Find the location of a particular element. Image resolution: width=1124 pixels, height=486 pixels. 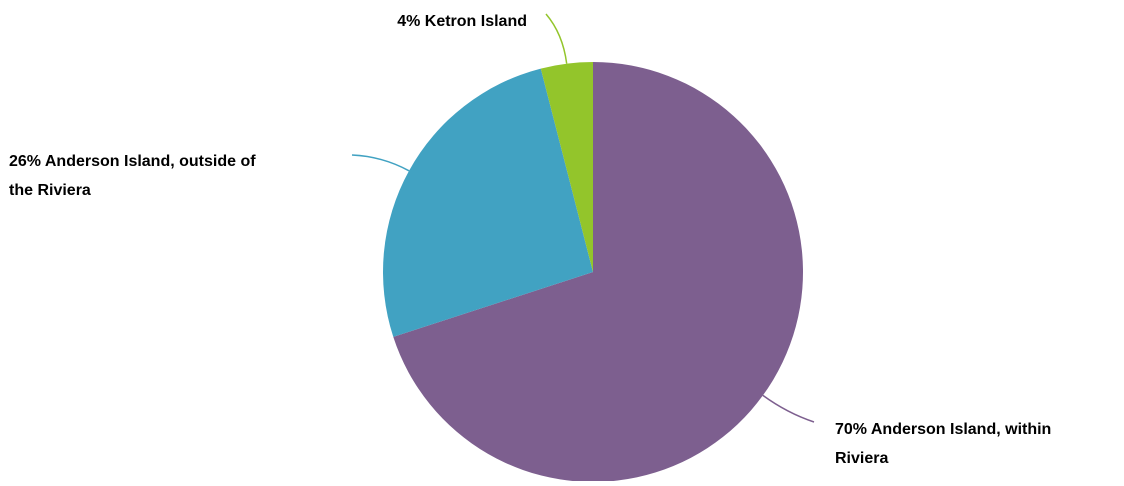

slice-label-line-2: the Riviera is located at coordinates (50, 190).